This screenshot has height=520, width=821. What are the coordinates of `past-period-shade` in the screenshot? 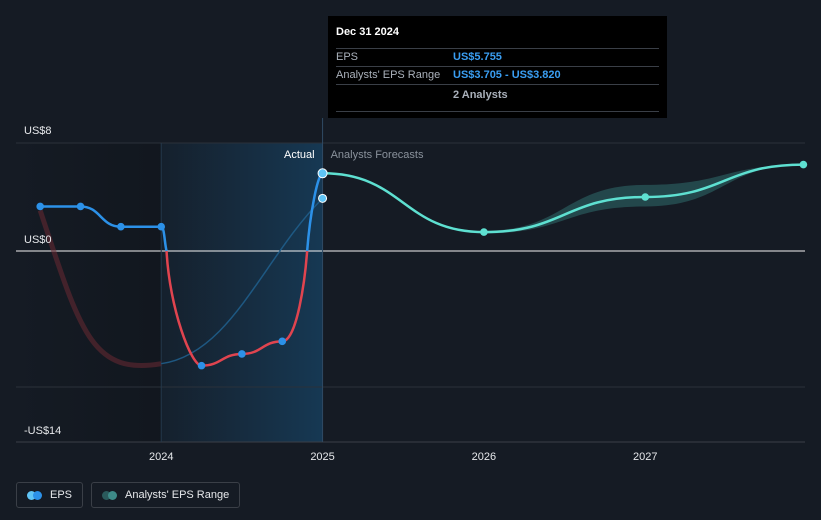 It's located at (89, 292).